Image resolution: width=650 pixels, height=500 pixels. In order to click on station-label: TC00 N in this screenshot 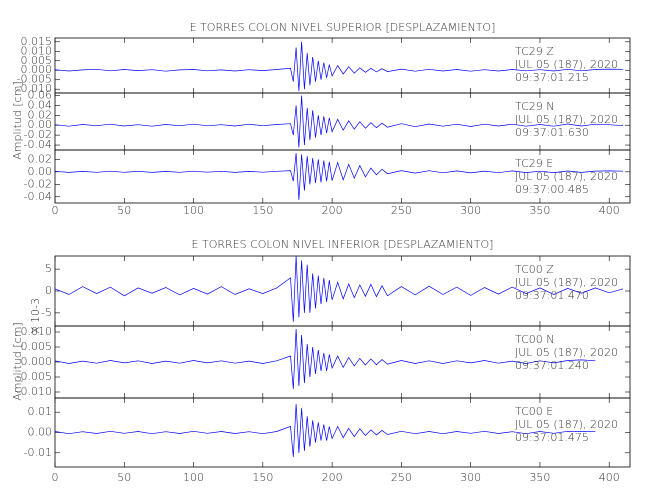, I will do `click(534, 339)`.